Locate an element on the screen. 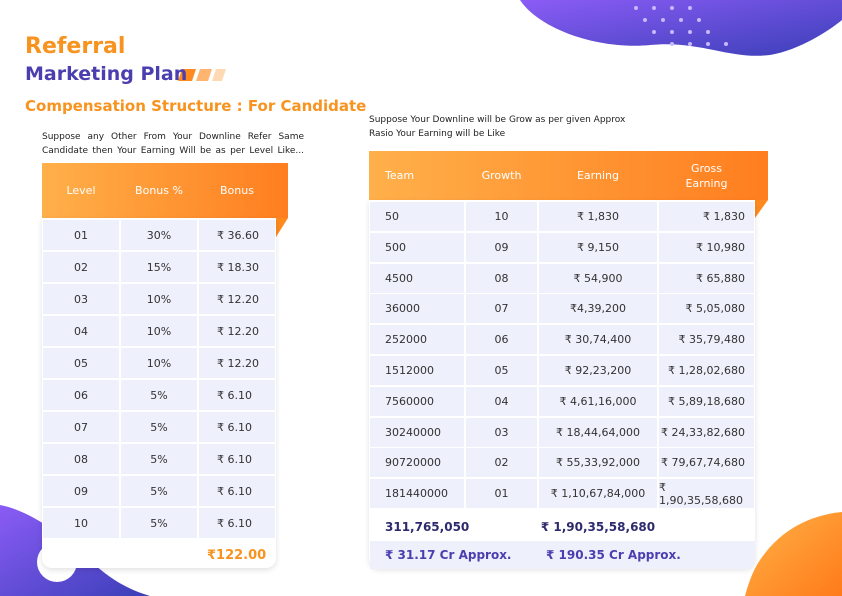  approx-earning: ₹ 190.35 Cr Approx. is located at coordinates (647, 555).